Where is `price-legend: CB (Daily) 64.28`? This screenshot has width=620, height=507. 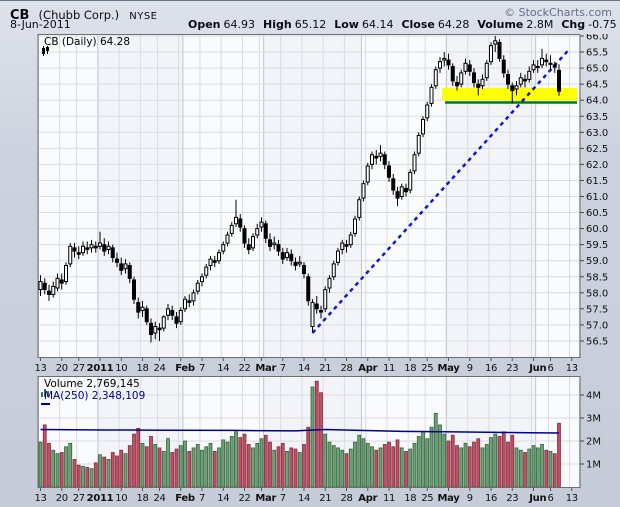
price-legend: CB (Daily) 64.28 is located at coordinates (86, 46).